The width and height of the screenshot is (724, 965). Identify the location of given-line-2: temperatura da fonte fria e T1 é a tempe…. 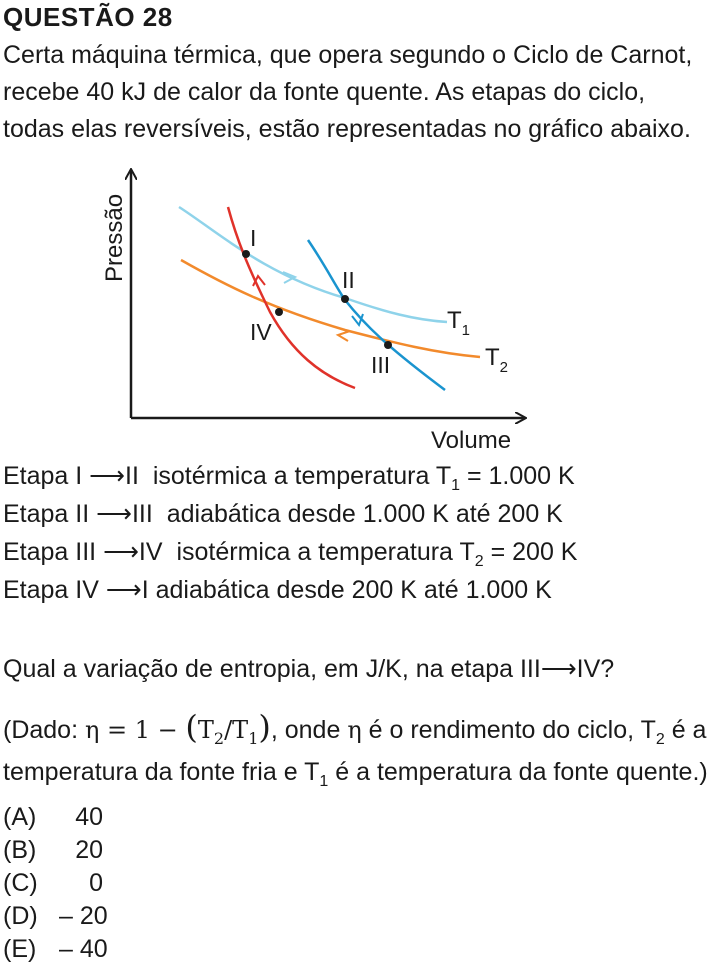
(355, 774).